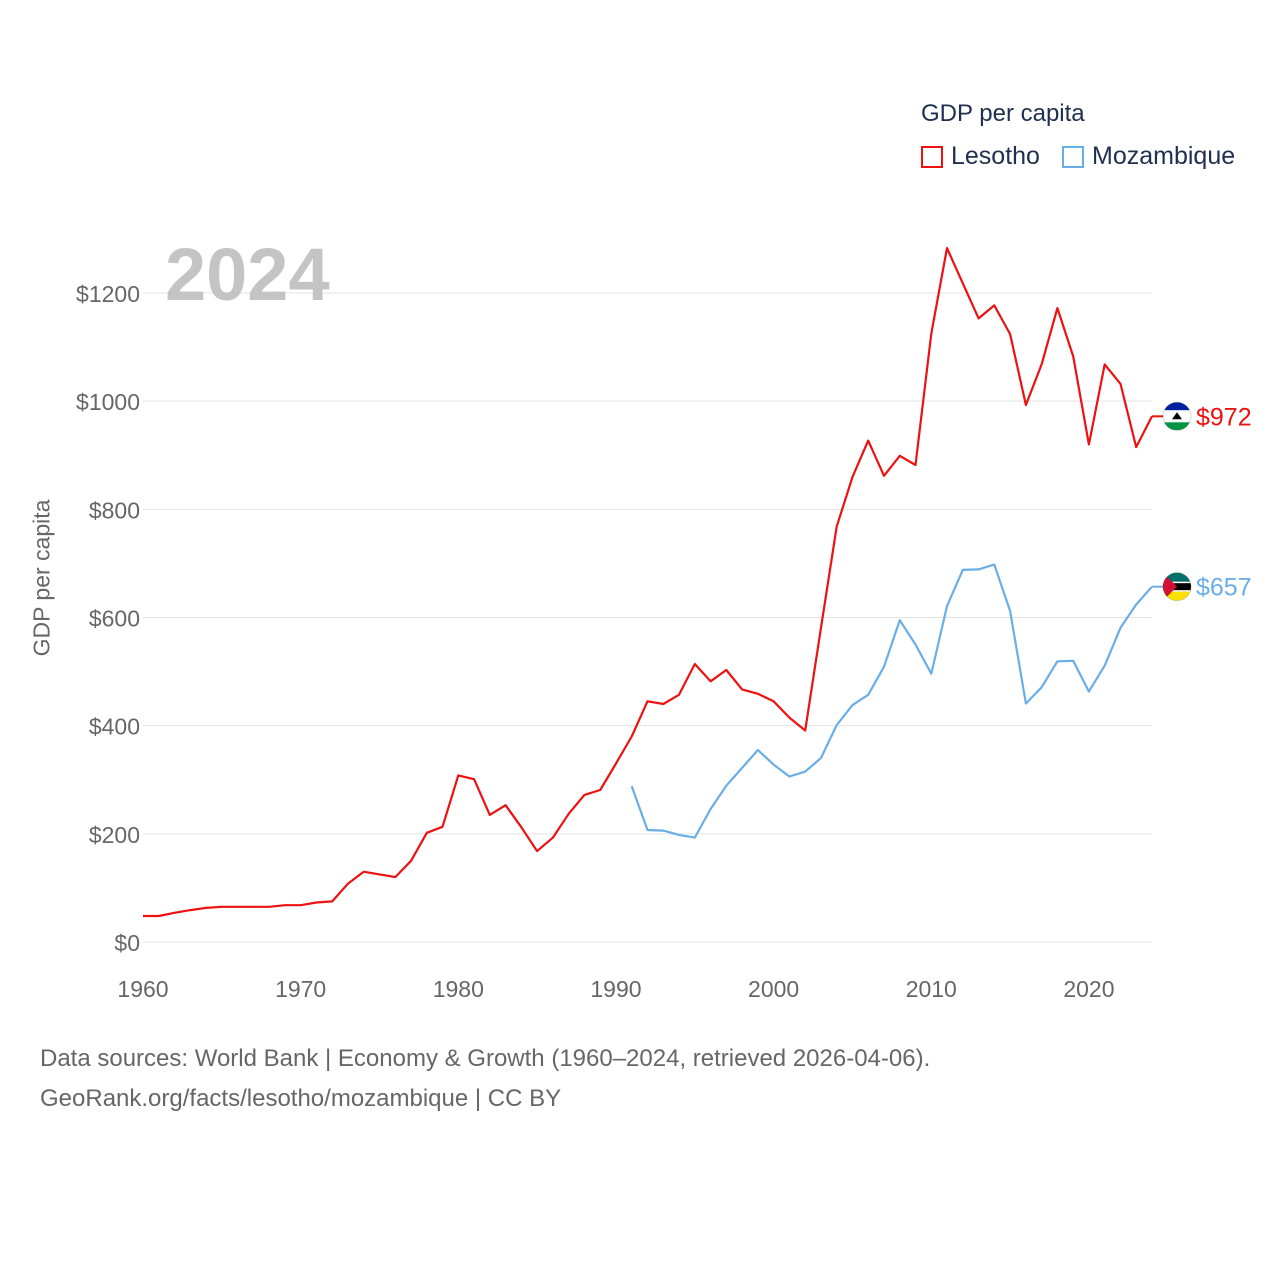 The width and height of the screenshot is (1280, 1280). Describe the element at coordinates (247, 274) in the screenshot. I see `year-watermark: 2024` at that location.